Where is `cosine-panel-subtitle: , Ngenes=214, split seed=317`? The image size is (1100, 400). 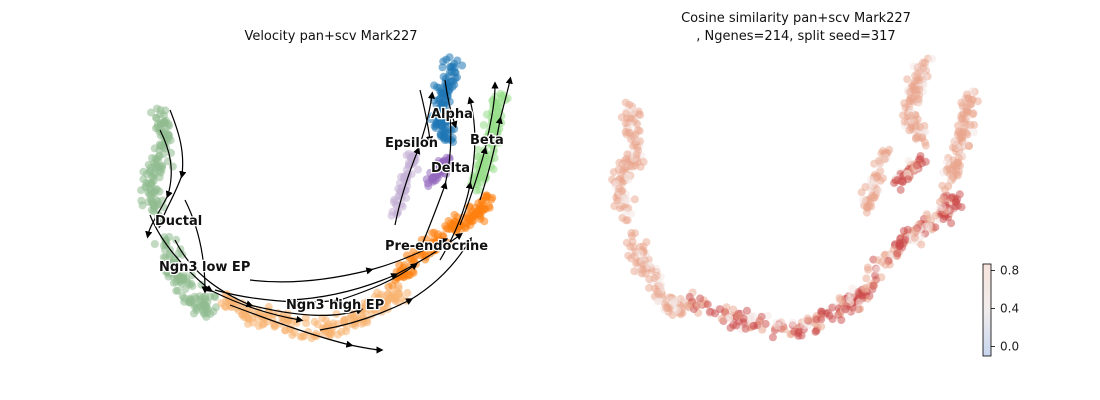 cosine-panel-subtitle: , Ngenes=214, split seed=317 is located at coordinates (795, 36).